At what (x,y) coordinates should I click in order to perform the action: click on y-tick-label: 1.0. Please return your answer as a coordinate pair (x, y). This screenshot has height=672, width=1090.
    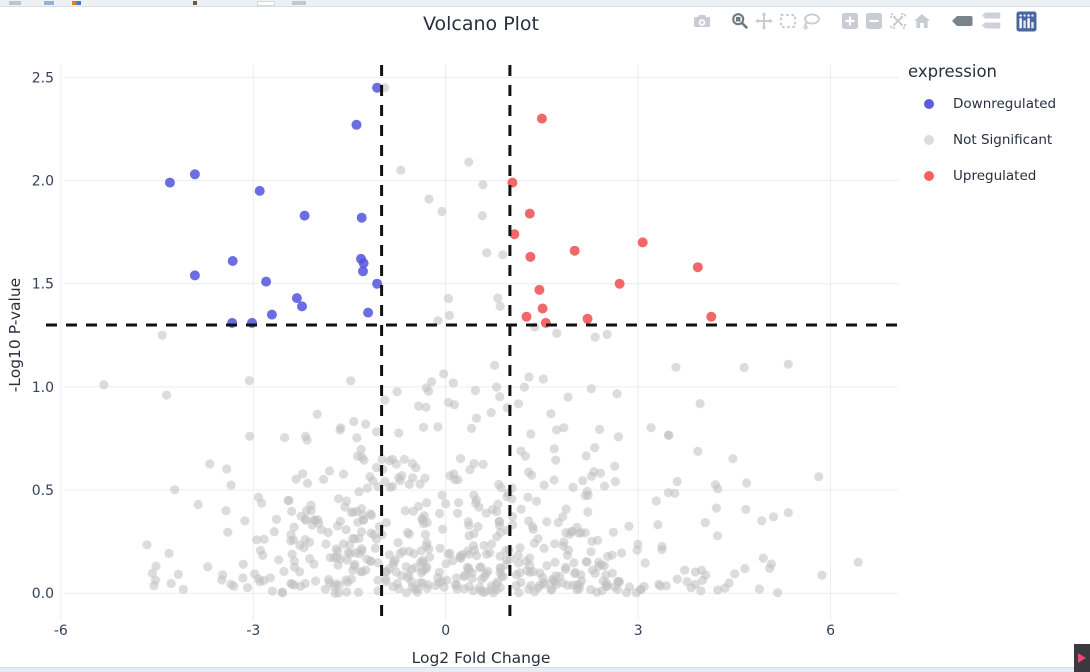
    Looking at the image, I should click on (43, 388).